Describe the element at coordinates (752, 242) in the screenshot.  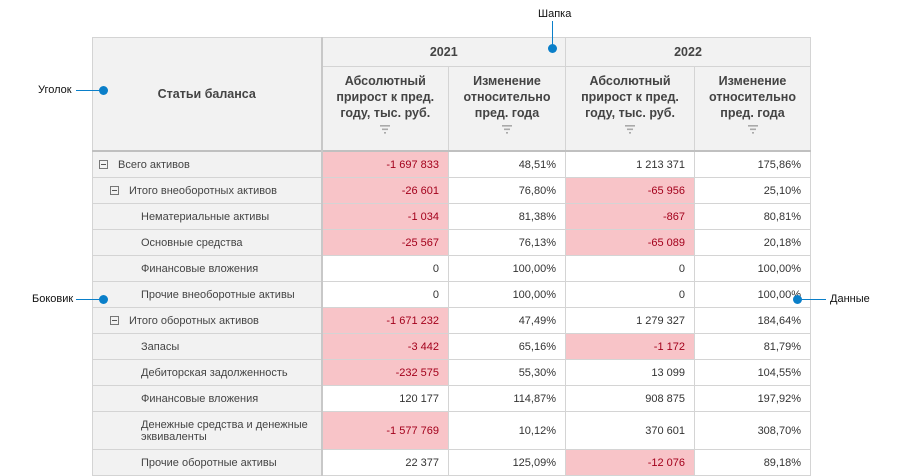
I see `data-cell: 20,18%` at that location.